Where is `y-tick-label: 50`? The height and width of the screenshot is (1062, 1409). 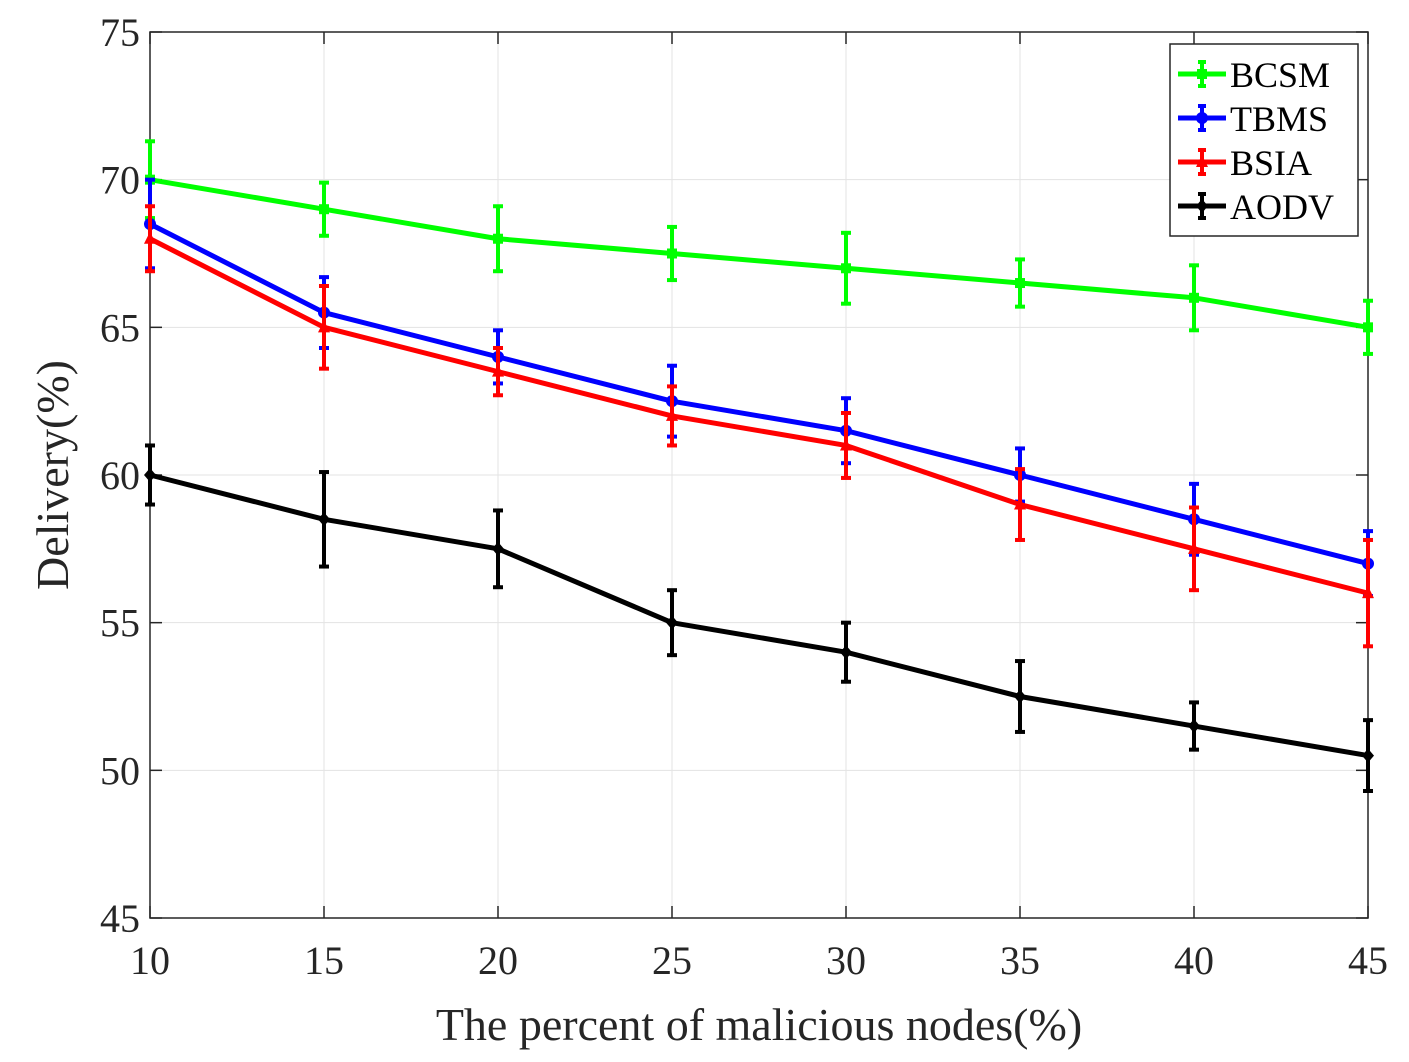
y-tick-label: 50 is located at coordinates (120, 770).